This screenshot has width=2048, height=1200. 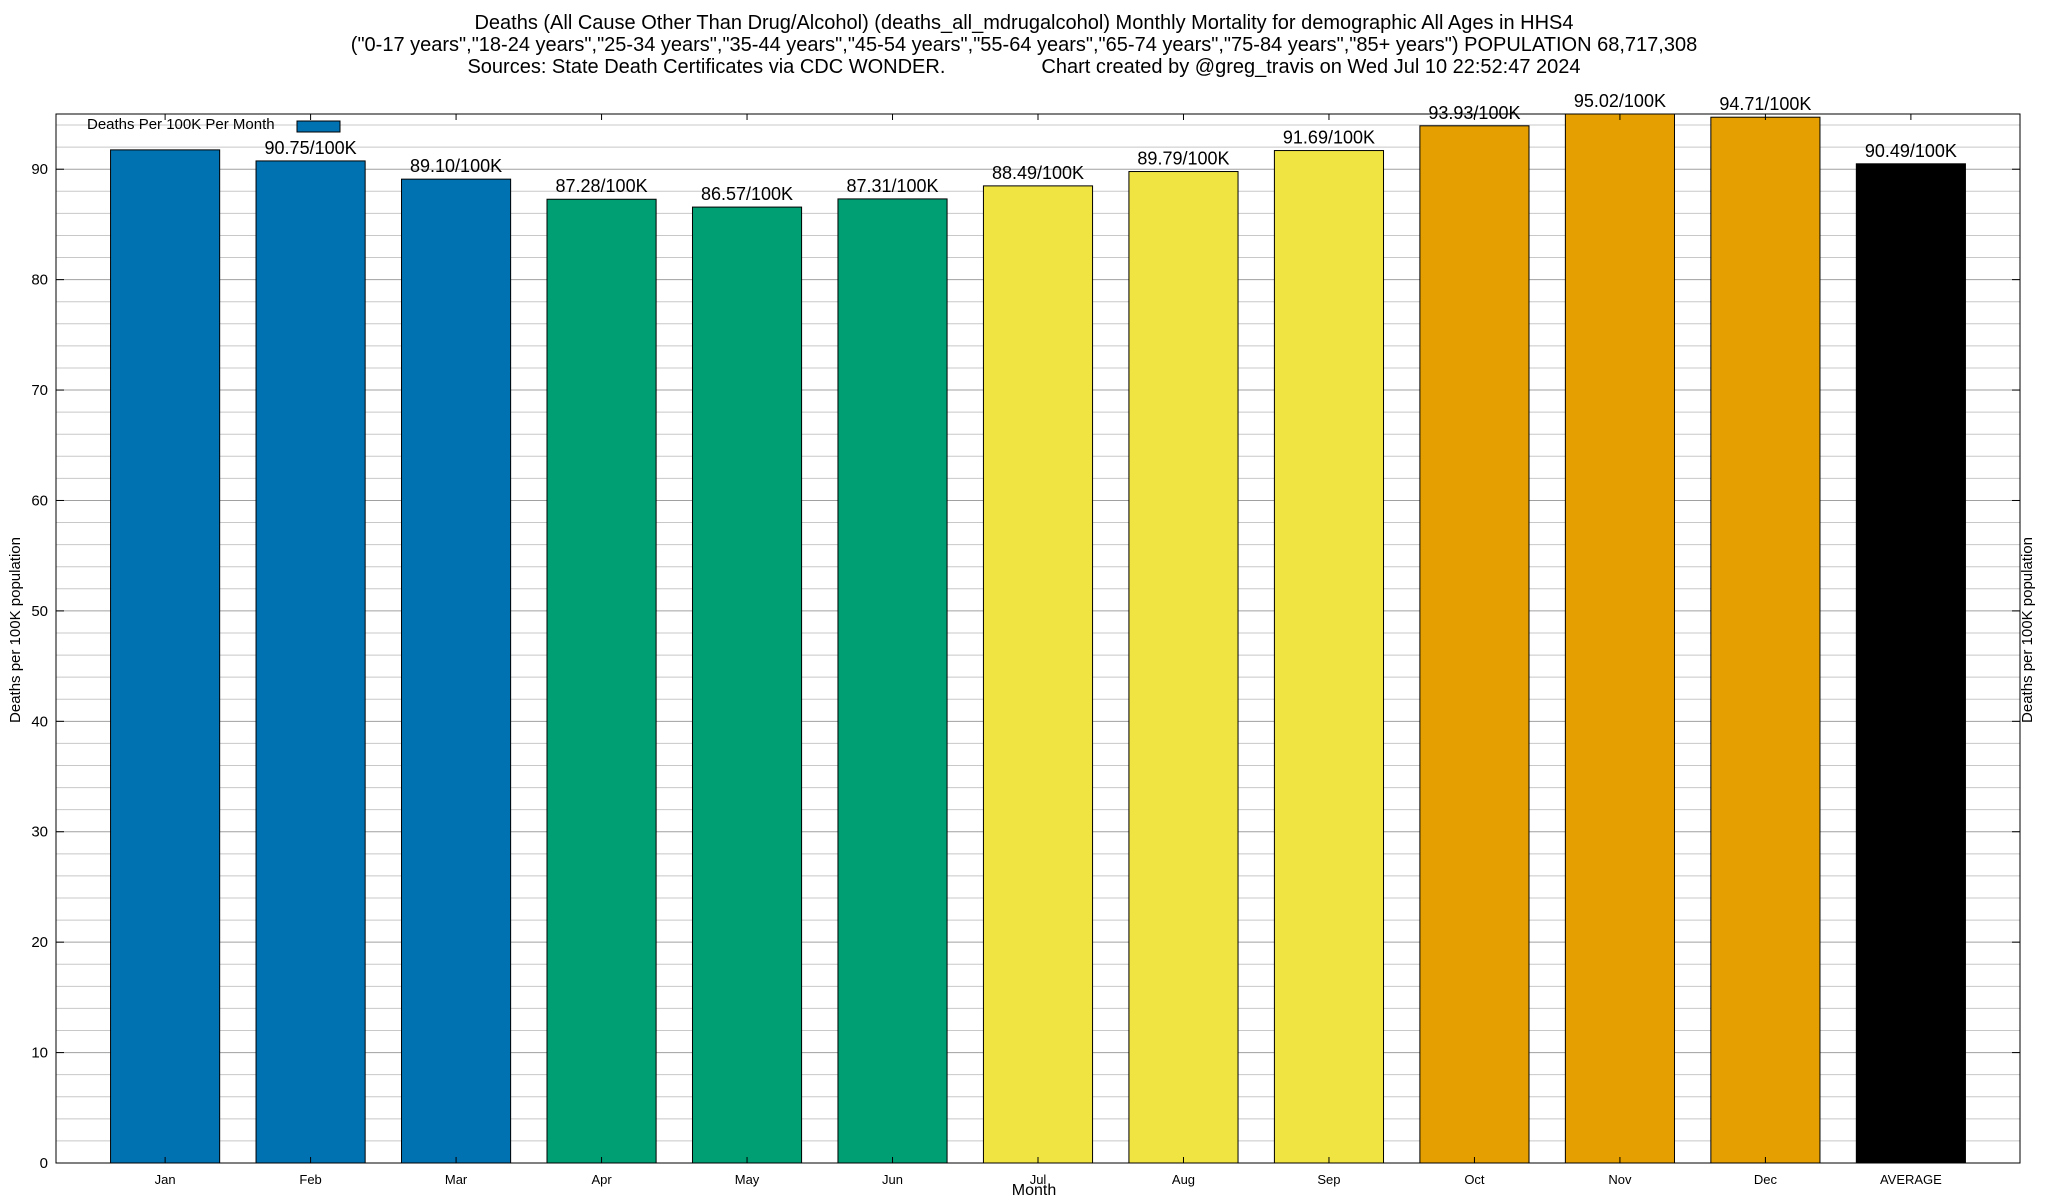 I want to click on bar-dec, so click(x=1765, y=640).